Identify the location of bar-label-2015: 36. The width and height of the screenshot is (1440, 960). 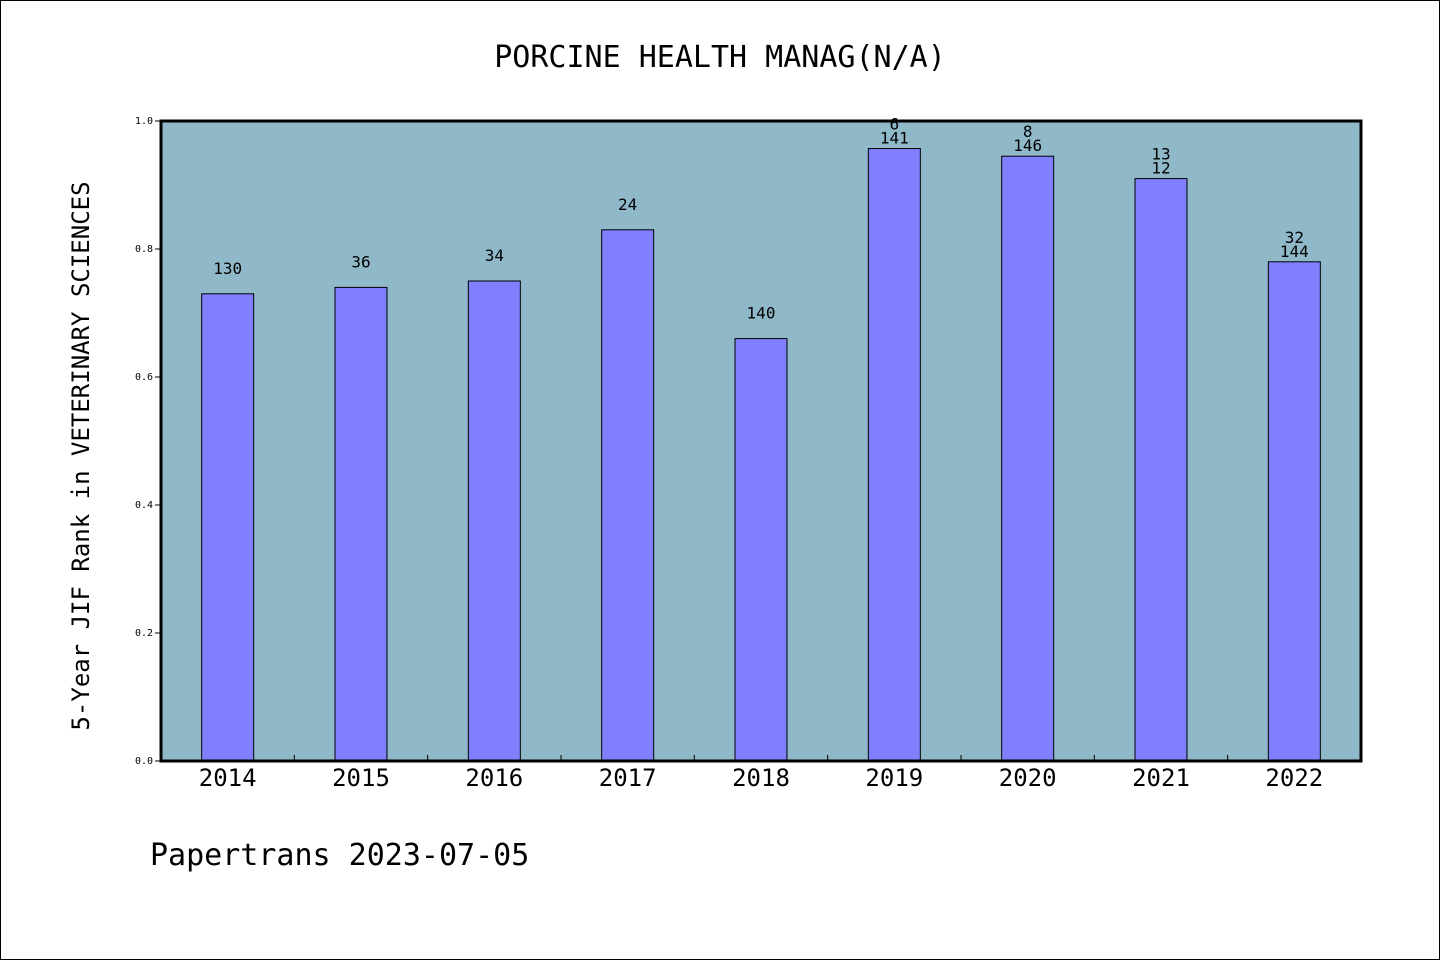
(360, 261).